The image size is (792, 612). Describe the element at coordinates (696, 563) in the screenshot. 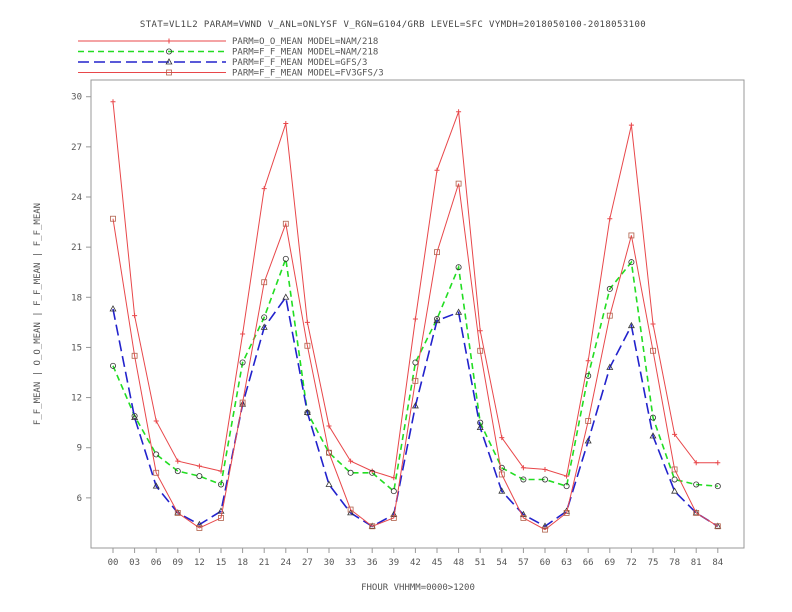

I see `x-tick-label: 81` at that location.